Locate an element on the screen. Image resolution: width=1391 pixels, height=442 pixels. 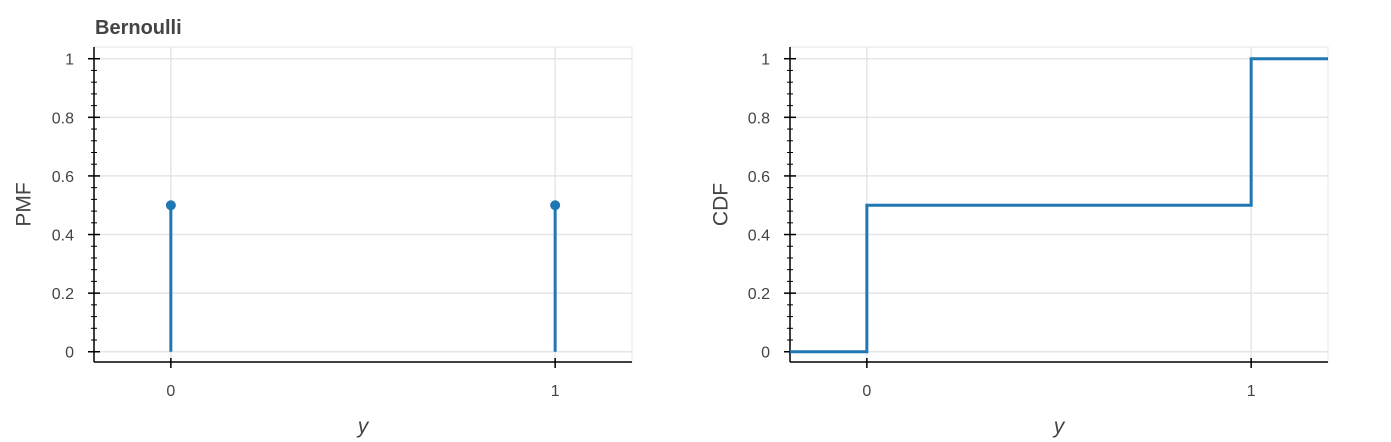
chart-title: Bernoulli is located at coordinates (138, 28).